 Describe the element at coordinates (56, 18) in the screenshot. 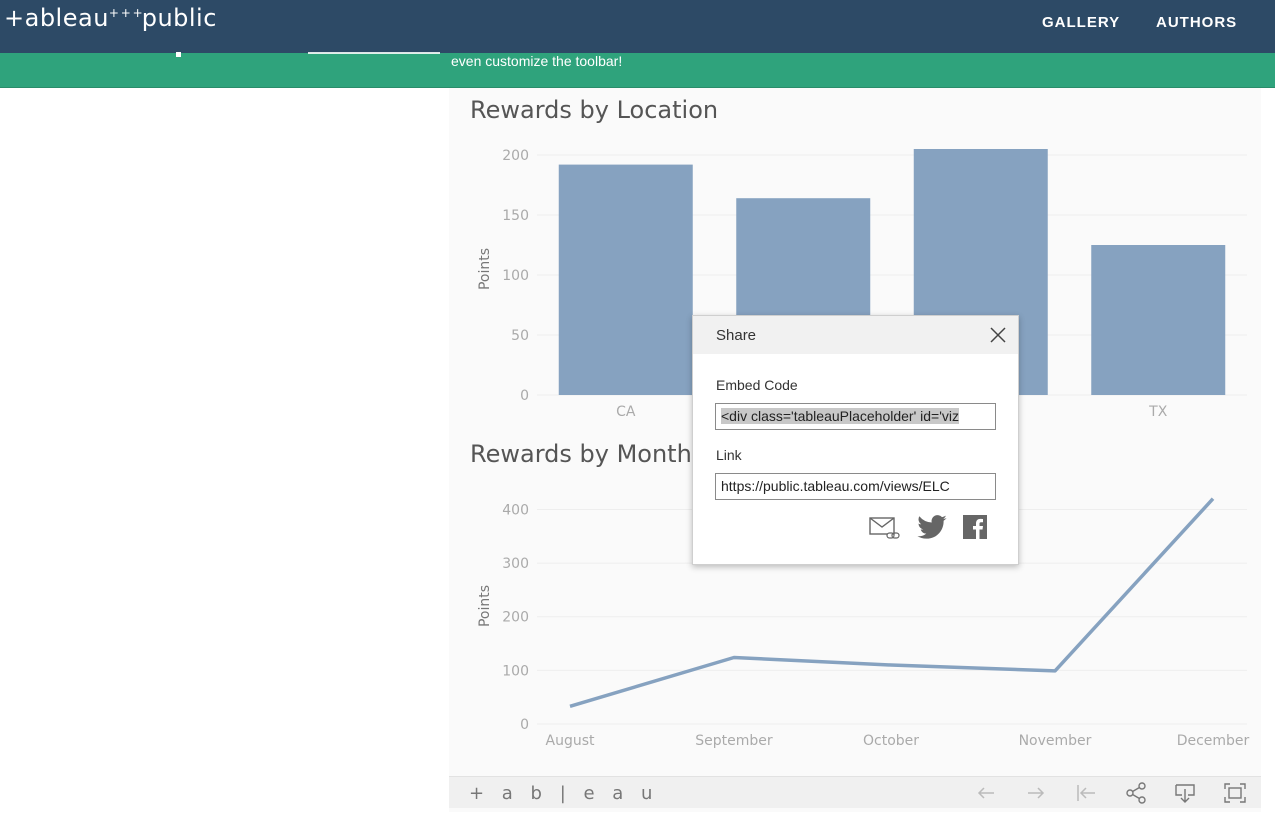

I see `logo-text: +ableau` at that location.